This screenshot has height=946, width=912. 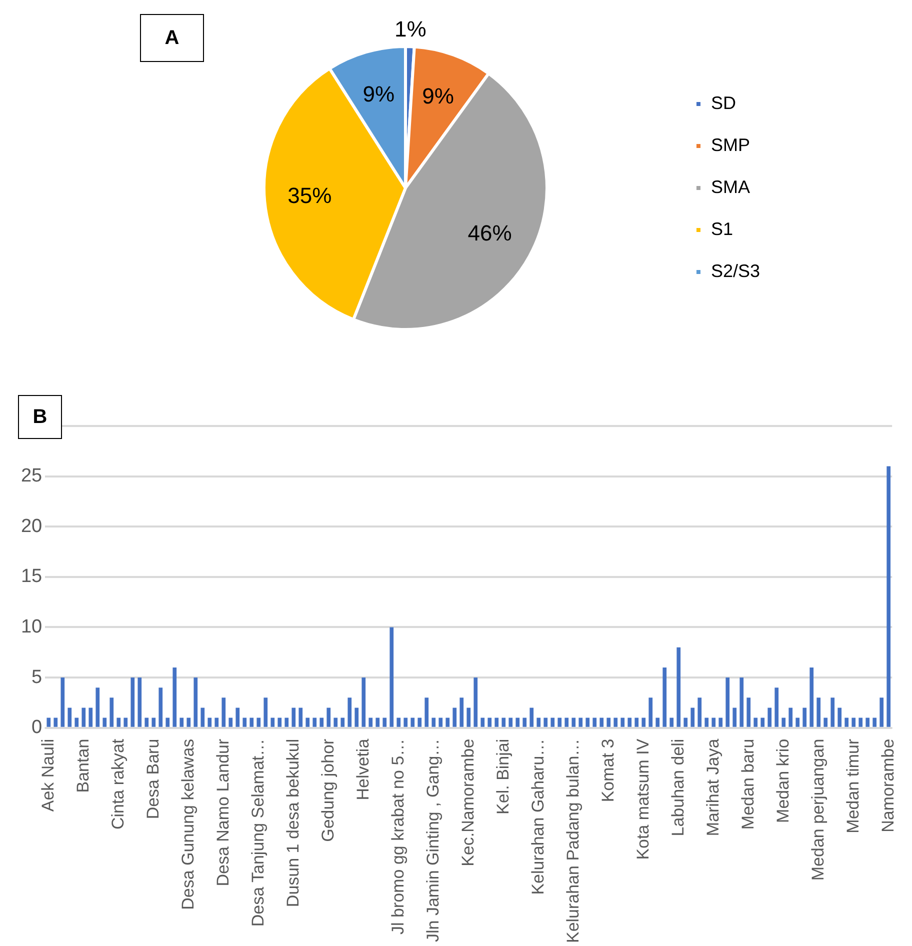 I want to click on y-tick-label: 0, so click(x=37, y=727).